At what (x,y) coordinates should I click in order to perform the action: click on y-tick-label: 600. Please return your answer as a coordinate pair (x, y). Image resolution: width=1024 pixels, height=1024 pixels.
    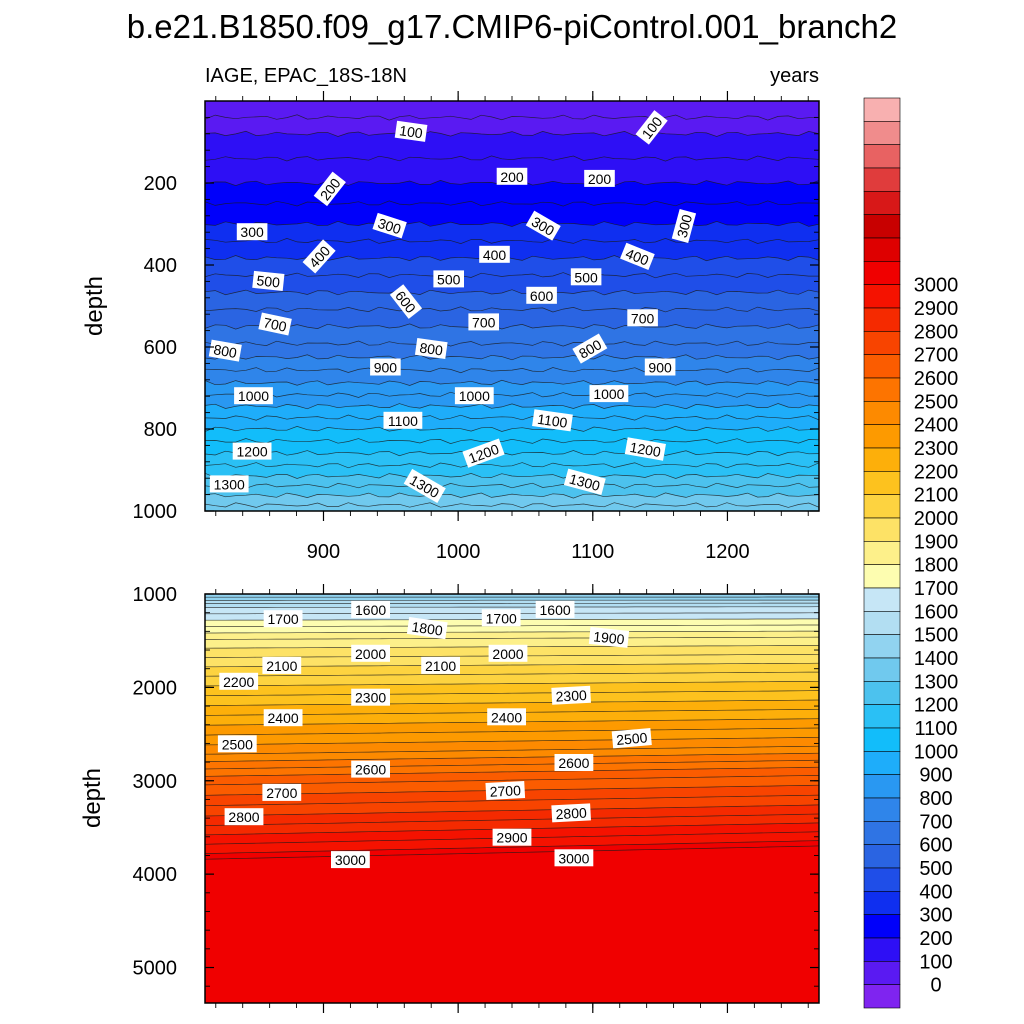
    Looking at the image, I should click on (160, 348).